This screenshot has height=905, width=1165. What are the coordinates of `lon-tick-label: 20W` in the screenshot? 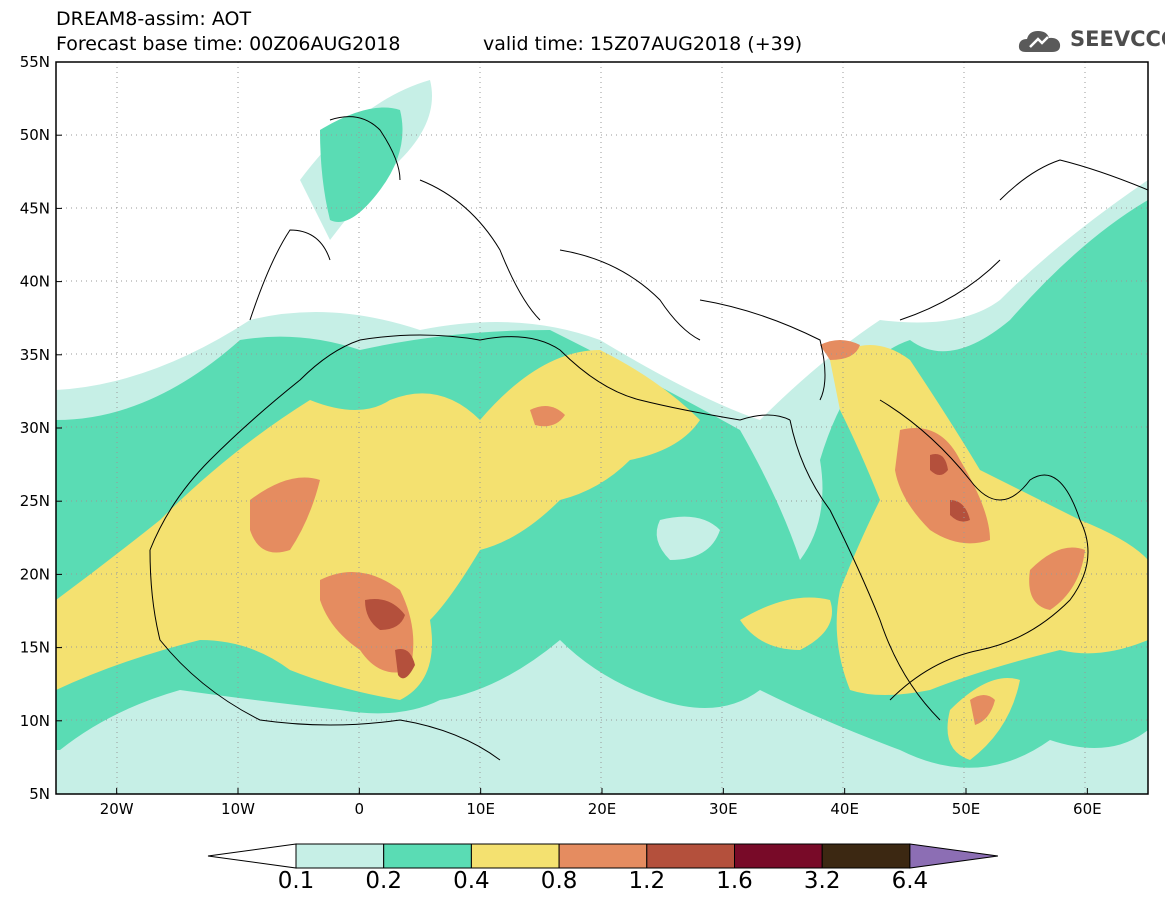 It's located at (117, 809).